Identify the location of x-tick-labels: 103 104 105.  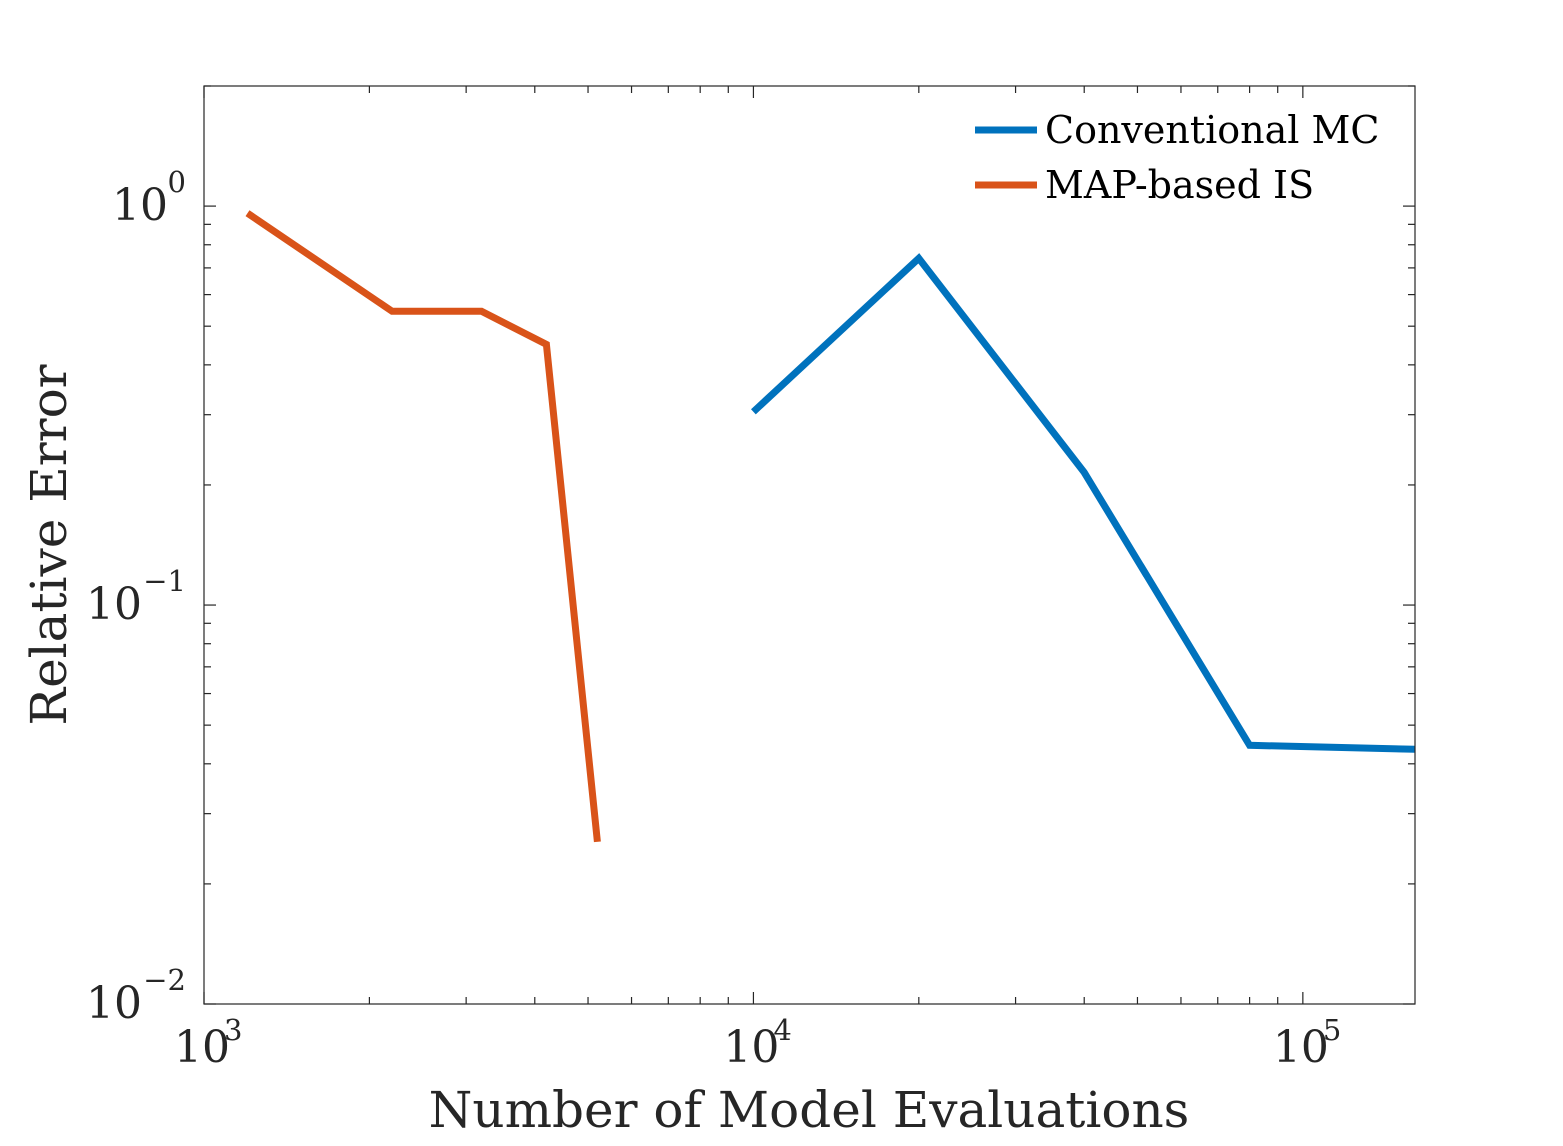
(757, 1043).